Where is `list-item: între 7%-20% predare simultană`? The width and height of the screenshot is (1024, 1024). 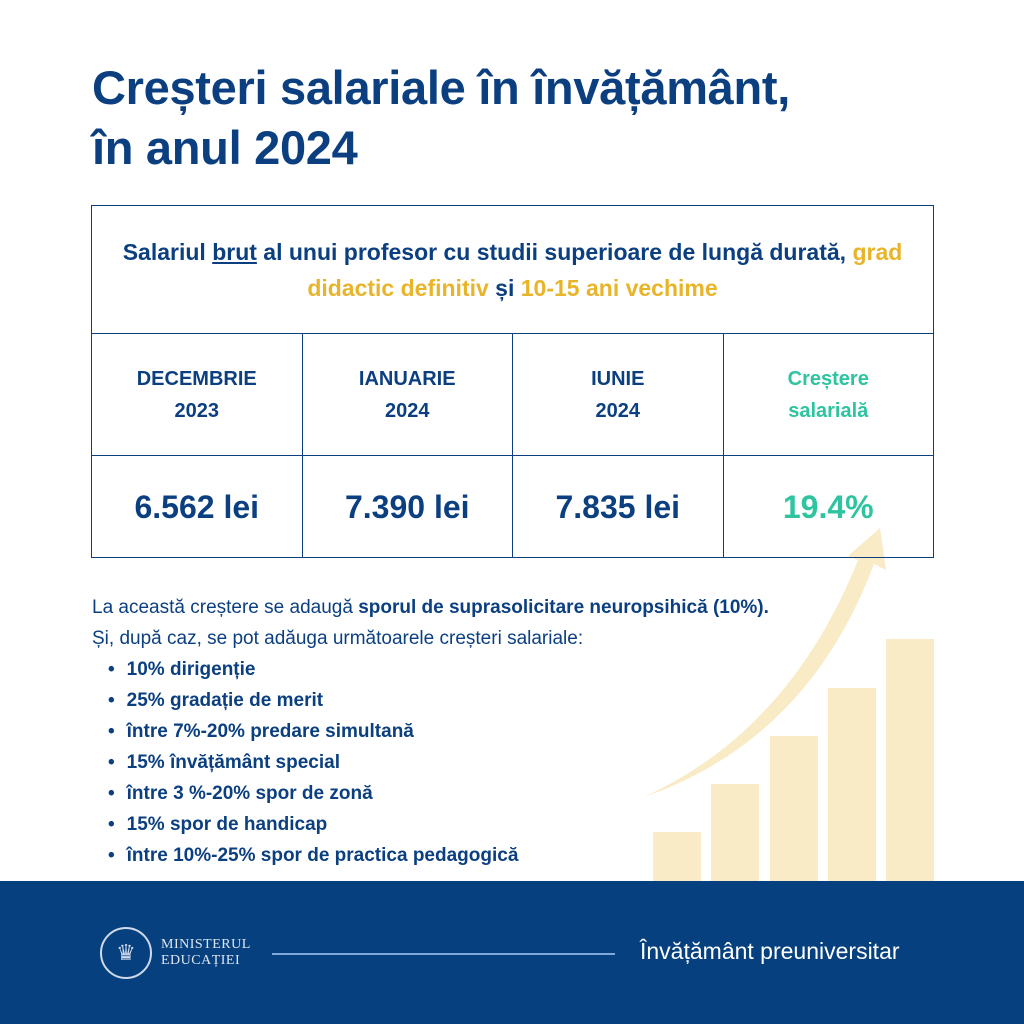 list-item: între 7%-20% predare simultană is located at coordinates (438, 731).